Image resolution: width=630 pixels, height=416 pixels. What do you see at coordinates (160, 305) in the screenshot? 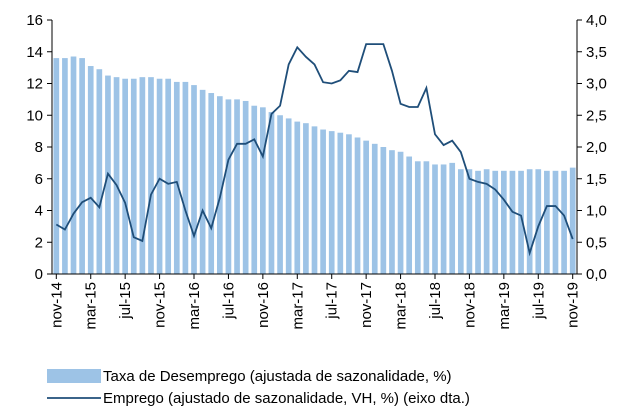
I see `x-tick-label: nov-15` at bounding box center [160, 305].